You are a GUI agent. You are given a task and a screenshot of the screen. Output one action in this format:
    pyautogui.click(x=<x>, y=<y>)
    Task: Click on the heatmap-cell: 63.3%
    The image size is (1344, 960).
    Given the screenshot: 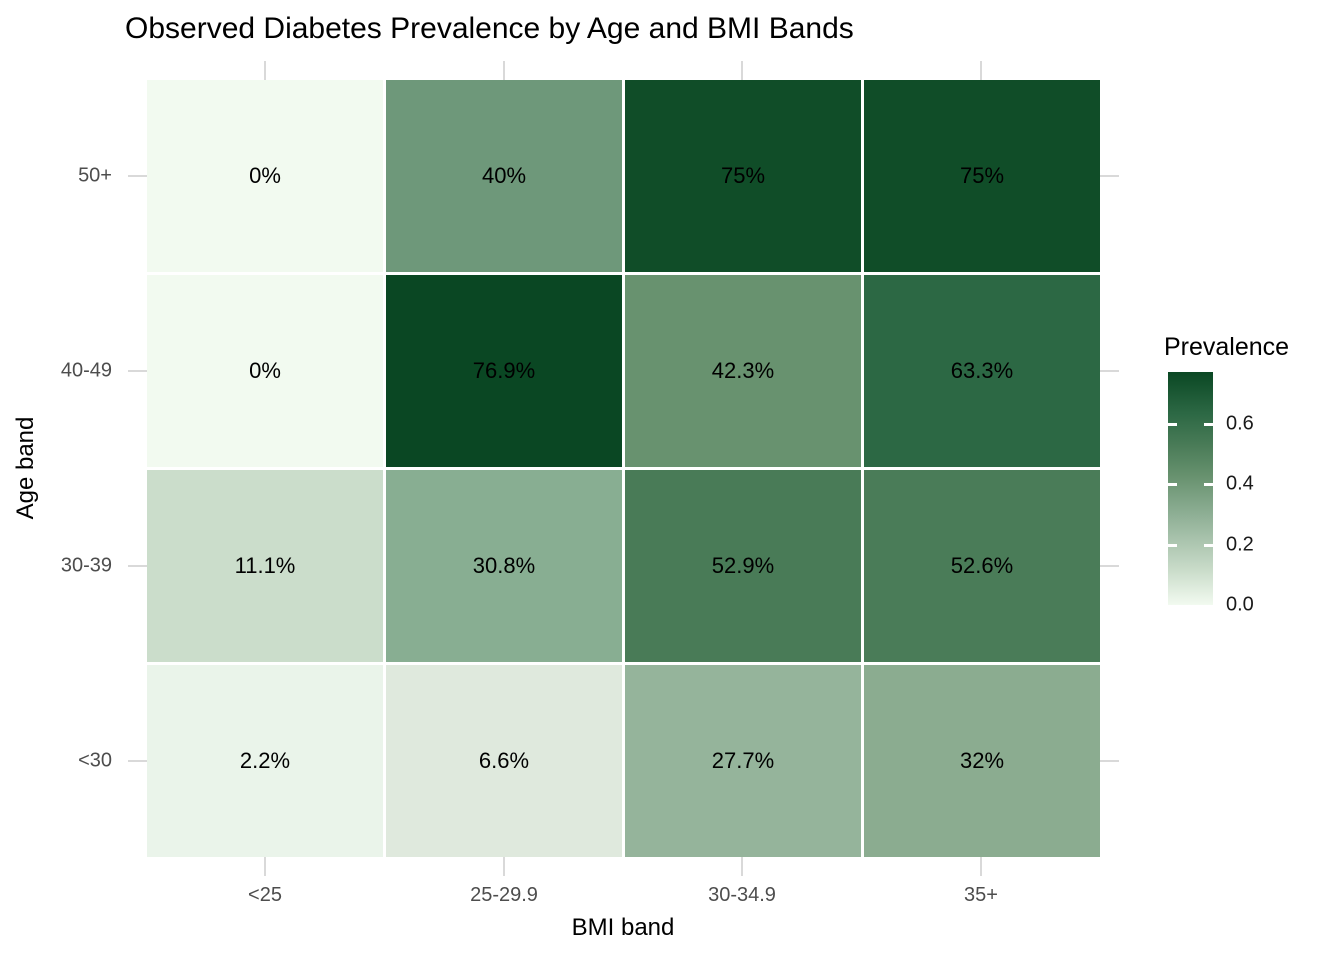 What is the action you would take?
    pyautogui.click(x=982, y=371)
    